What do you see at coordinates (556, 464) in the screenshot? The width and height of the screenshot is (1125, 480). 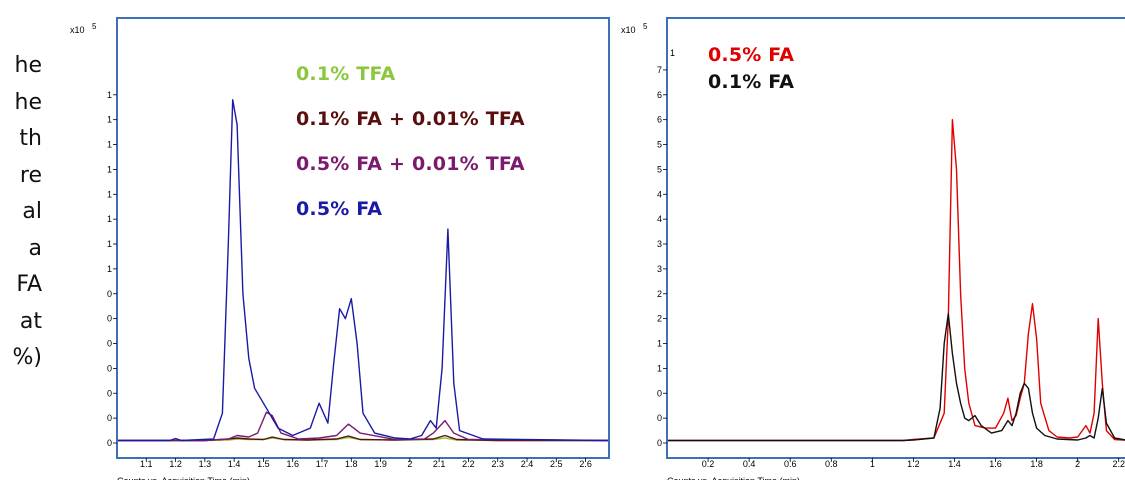 I see `x-tick-label: 2.5` at bounding box center [556, 464].